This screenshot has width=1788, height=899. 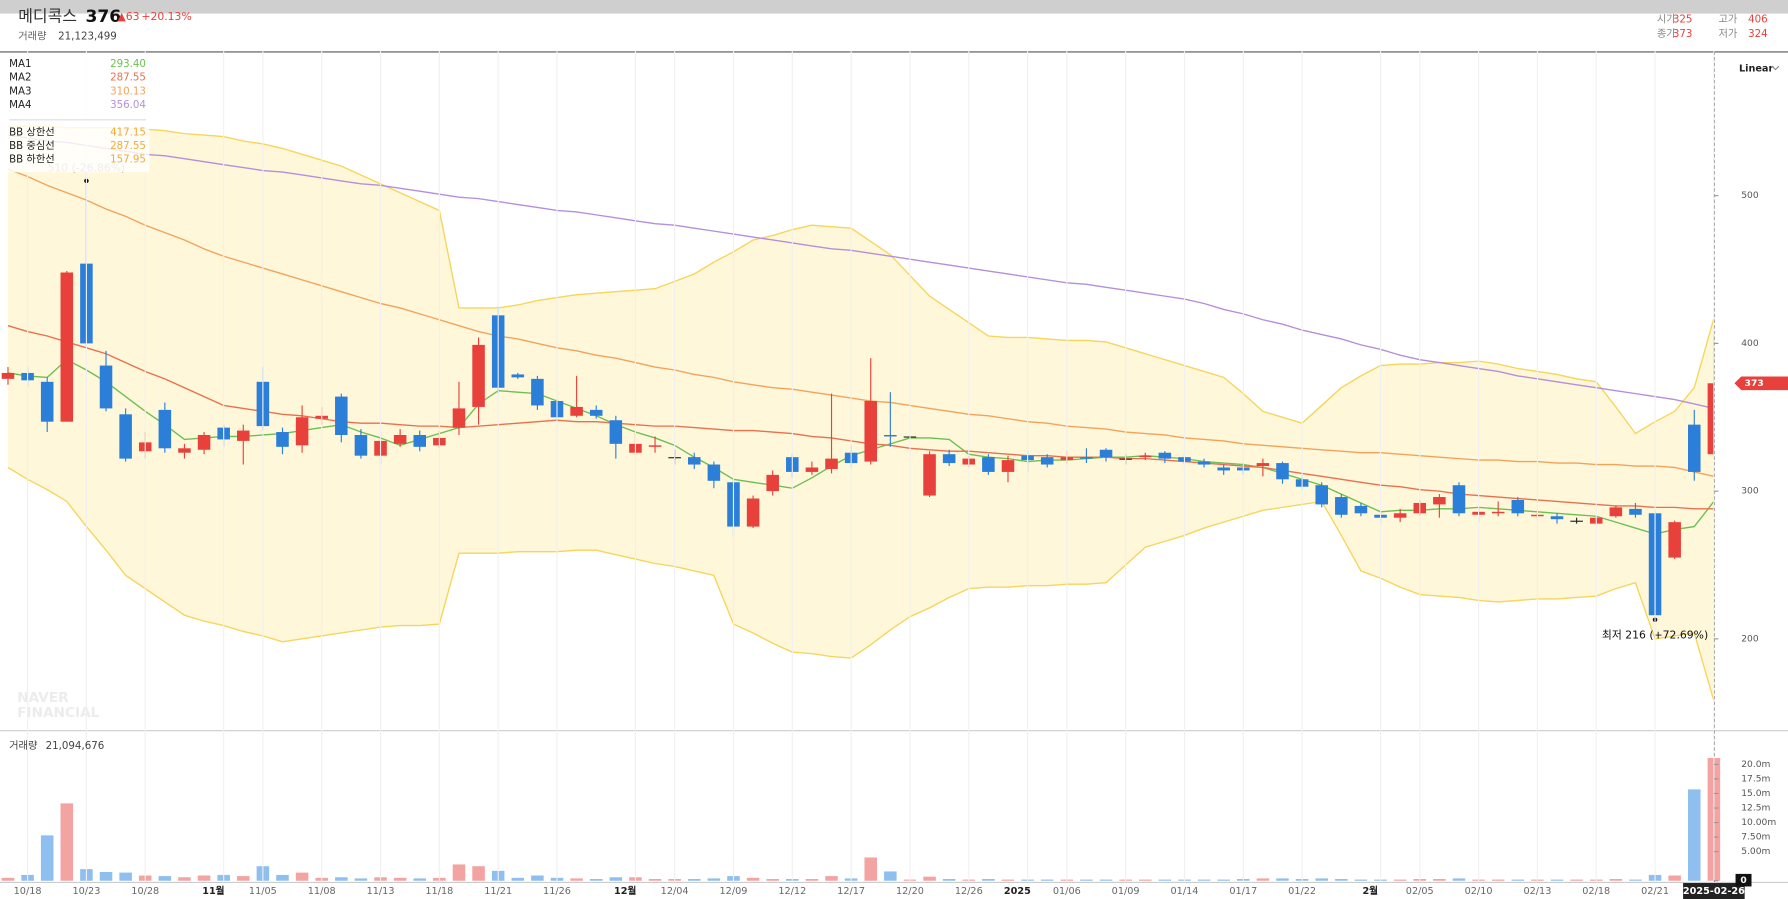 What do you see at coordinates (1479, 891) in the screenshot?
I see `x-tick-label: 02/10` at bounding box center [1479, 891].